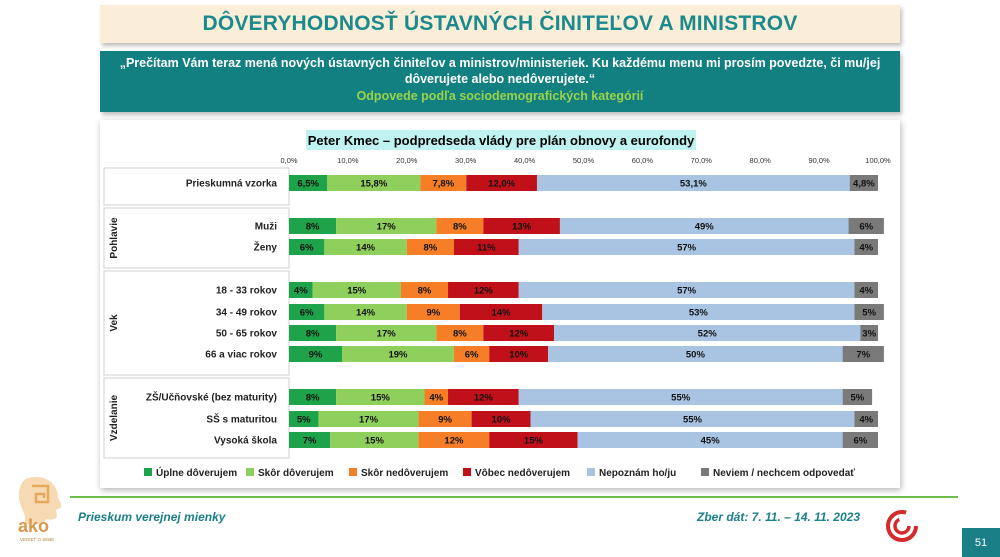 This screenshot has height=557, width=1000. I want to click on group-label: Pohlavie, so click(114, 238).